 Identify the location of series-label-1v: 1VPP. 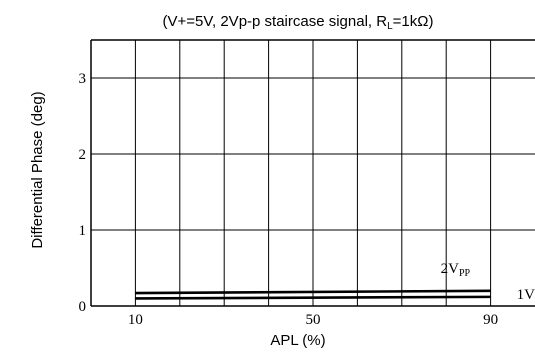
(526, 296).